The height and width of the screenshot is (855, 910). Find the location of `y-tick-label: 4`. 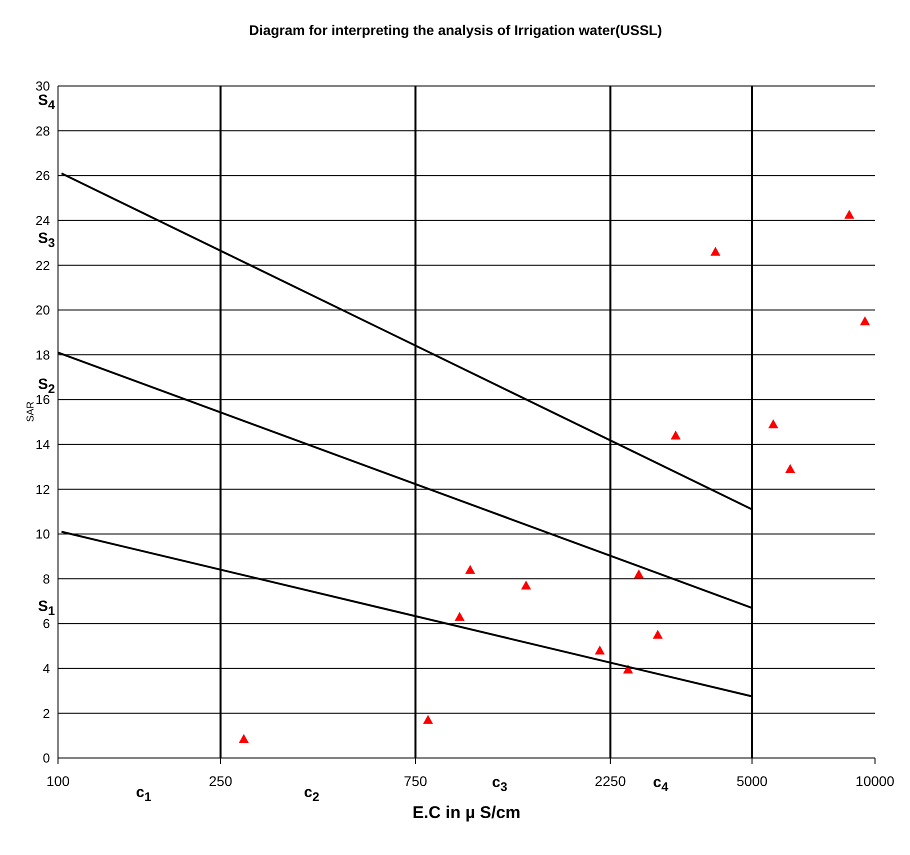

y-tick-label: 4 is located at coordinates (46, 668).